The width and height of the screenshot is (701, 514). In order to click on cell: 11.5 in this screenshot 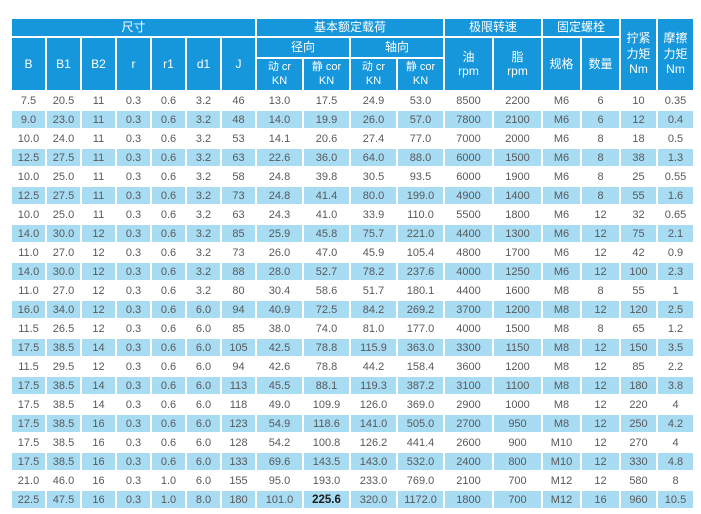, I will do `click(28, 328)`.